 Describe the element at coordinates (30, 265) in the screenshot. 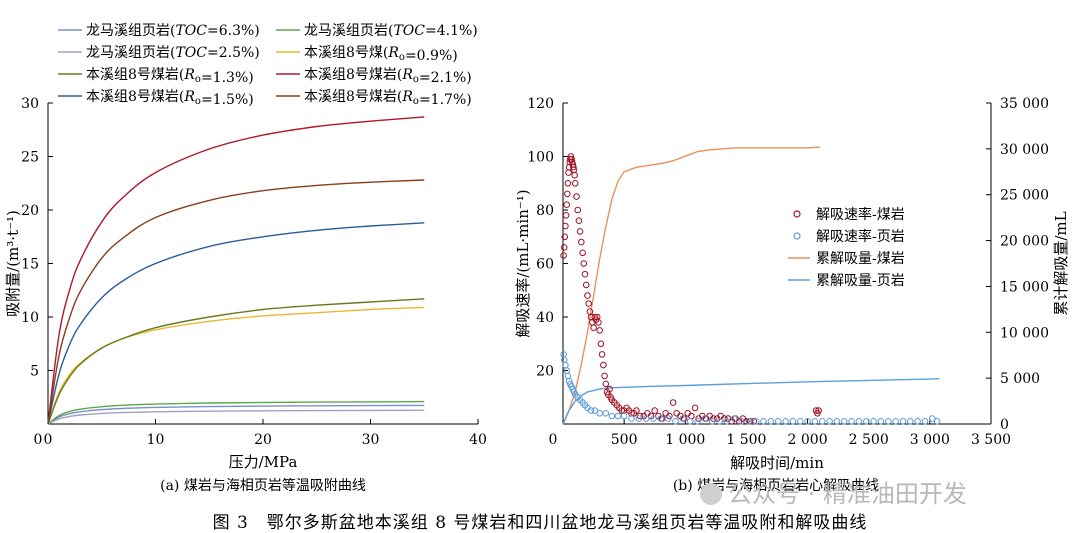

I see `y-tick-label: 15` at that location.